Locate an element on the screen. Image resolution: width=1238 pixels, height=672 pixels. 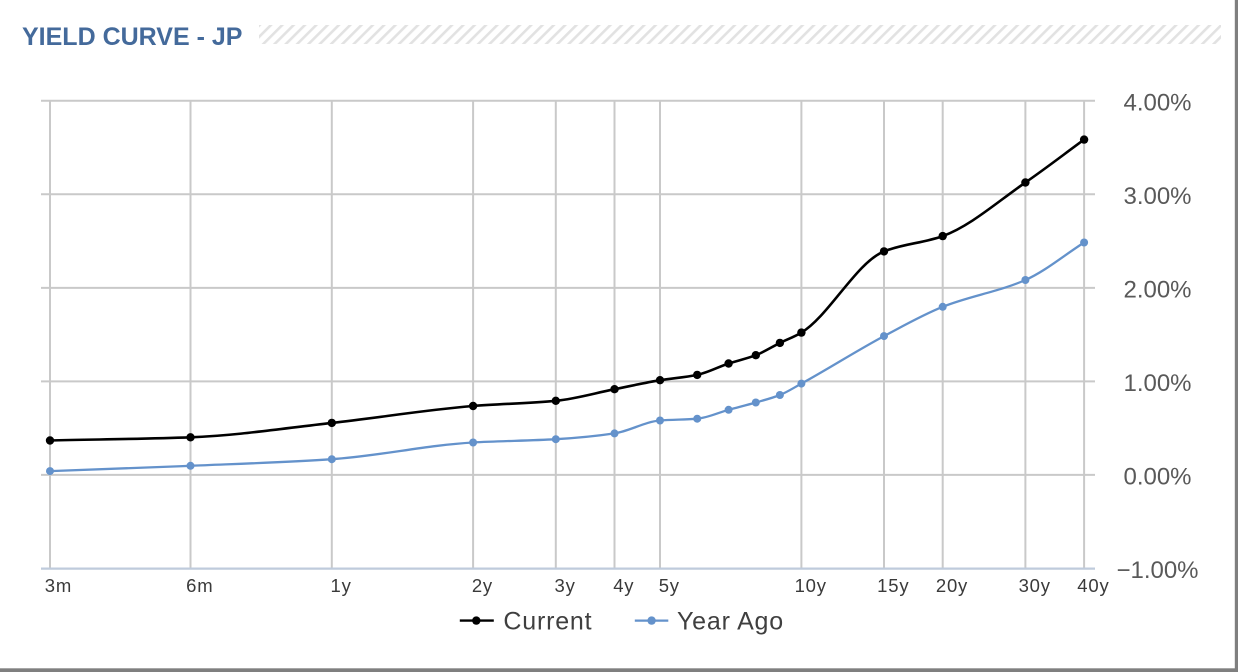
svg-text: 40y is located at coordinates (1093, 585).